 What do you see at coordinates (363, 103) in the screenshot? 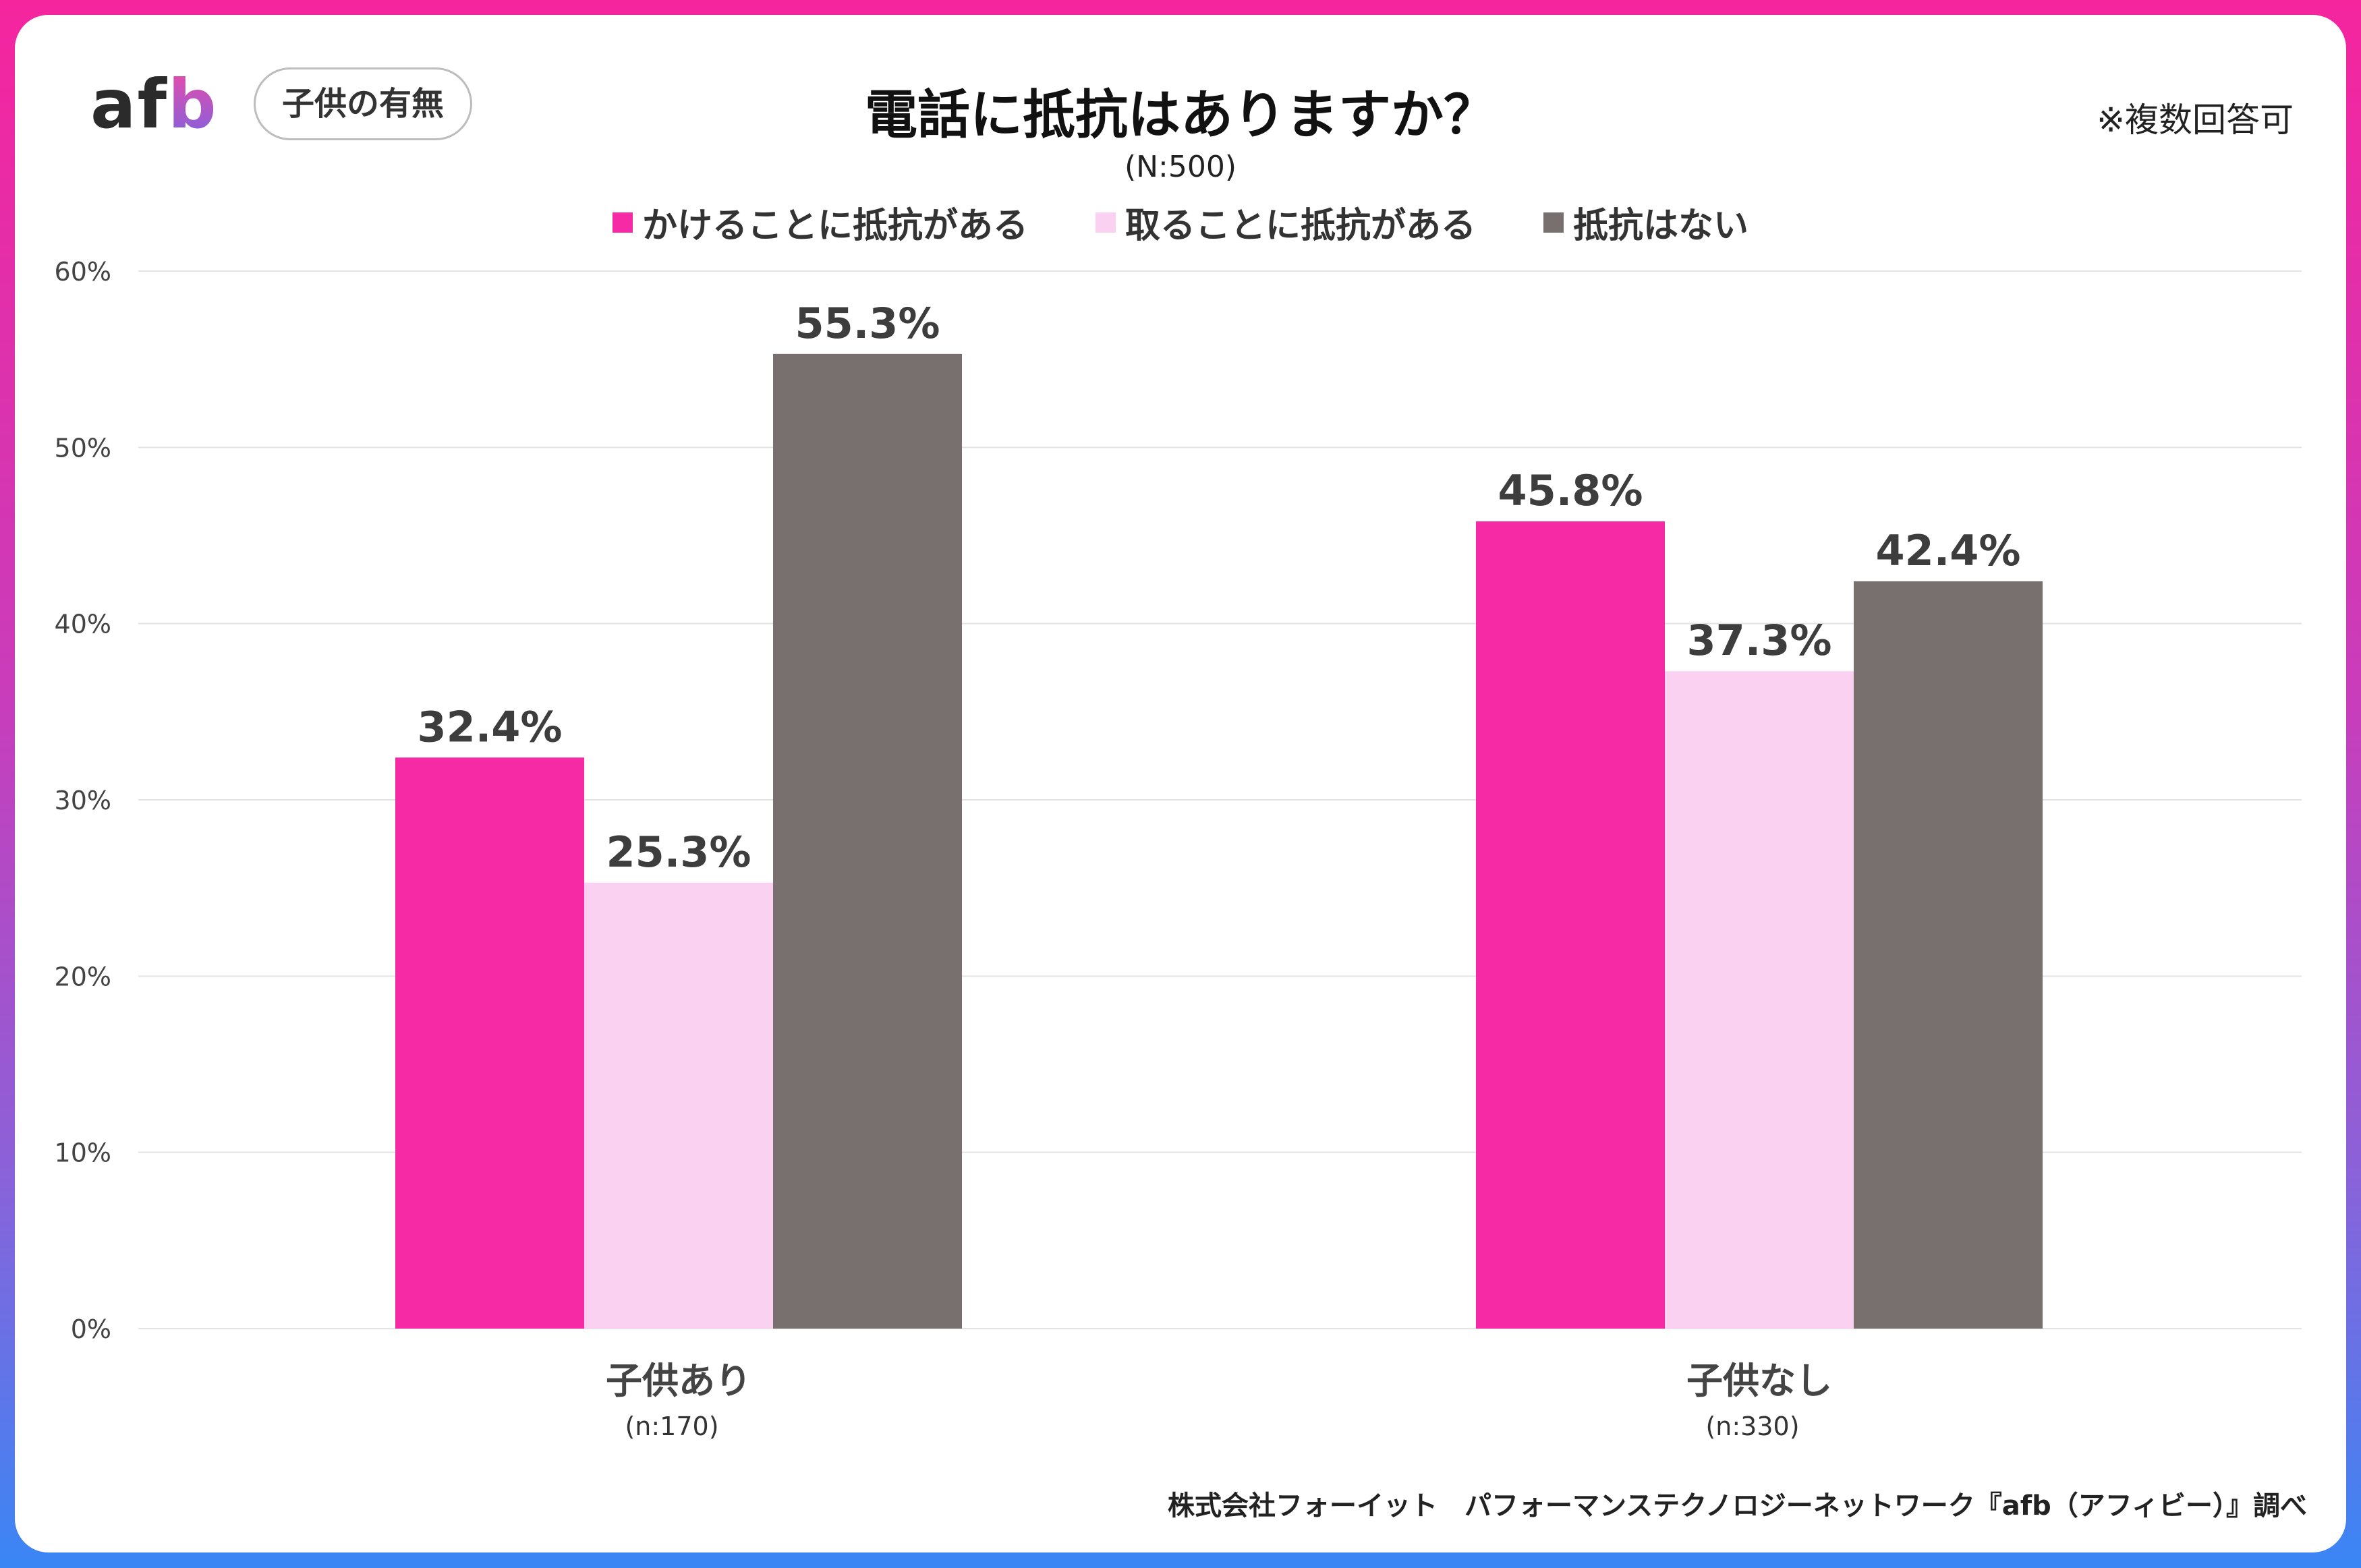
I see `segment-badge: 子供の有無` at bounding box center [363, 103].